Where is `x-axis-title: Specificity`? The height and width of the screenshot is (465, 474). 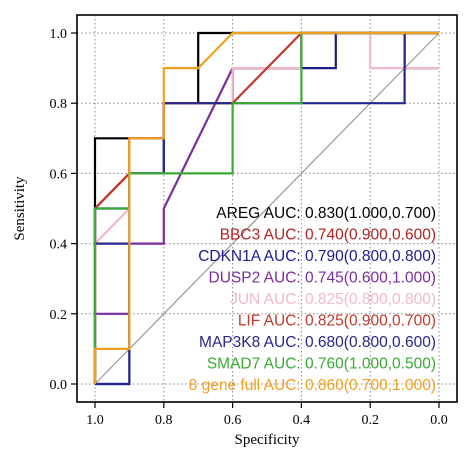 x-axis-title: Specificity is located at coordinates (267, 440).